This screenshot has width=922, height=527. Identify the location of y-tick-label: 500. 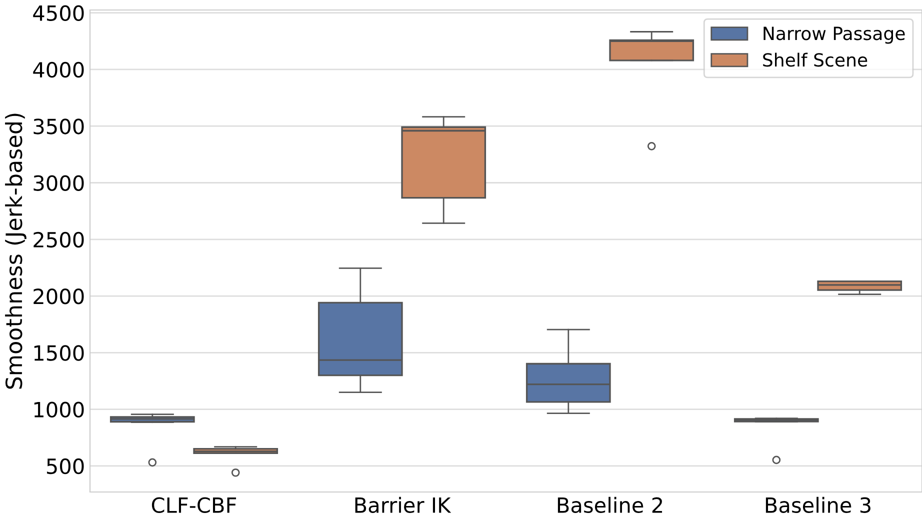
(65, 466).